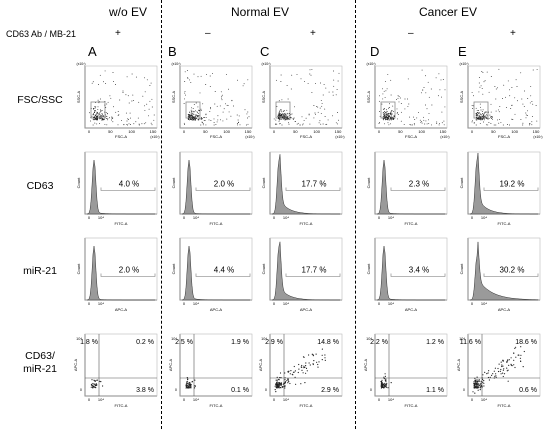  I want to click on fsc-ssc-plot-1: 0 50 100 150 FSC-A (x10³) SSC-A (x10³), so click(118, 100).